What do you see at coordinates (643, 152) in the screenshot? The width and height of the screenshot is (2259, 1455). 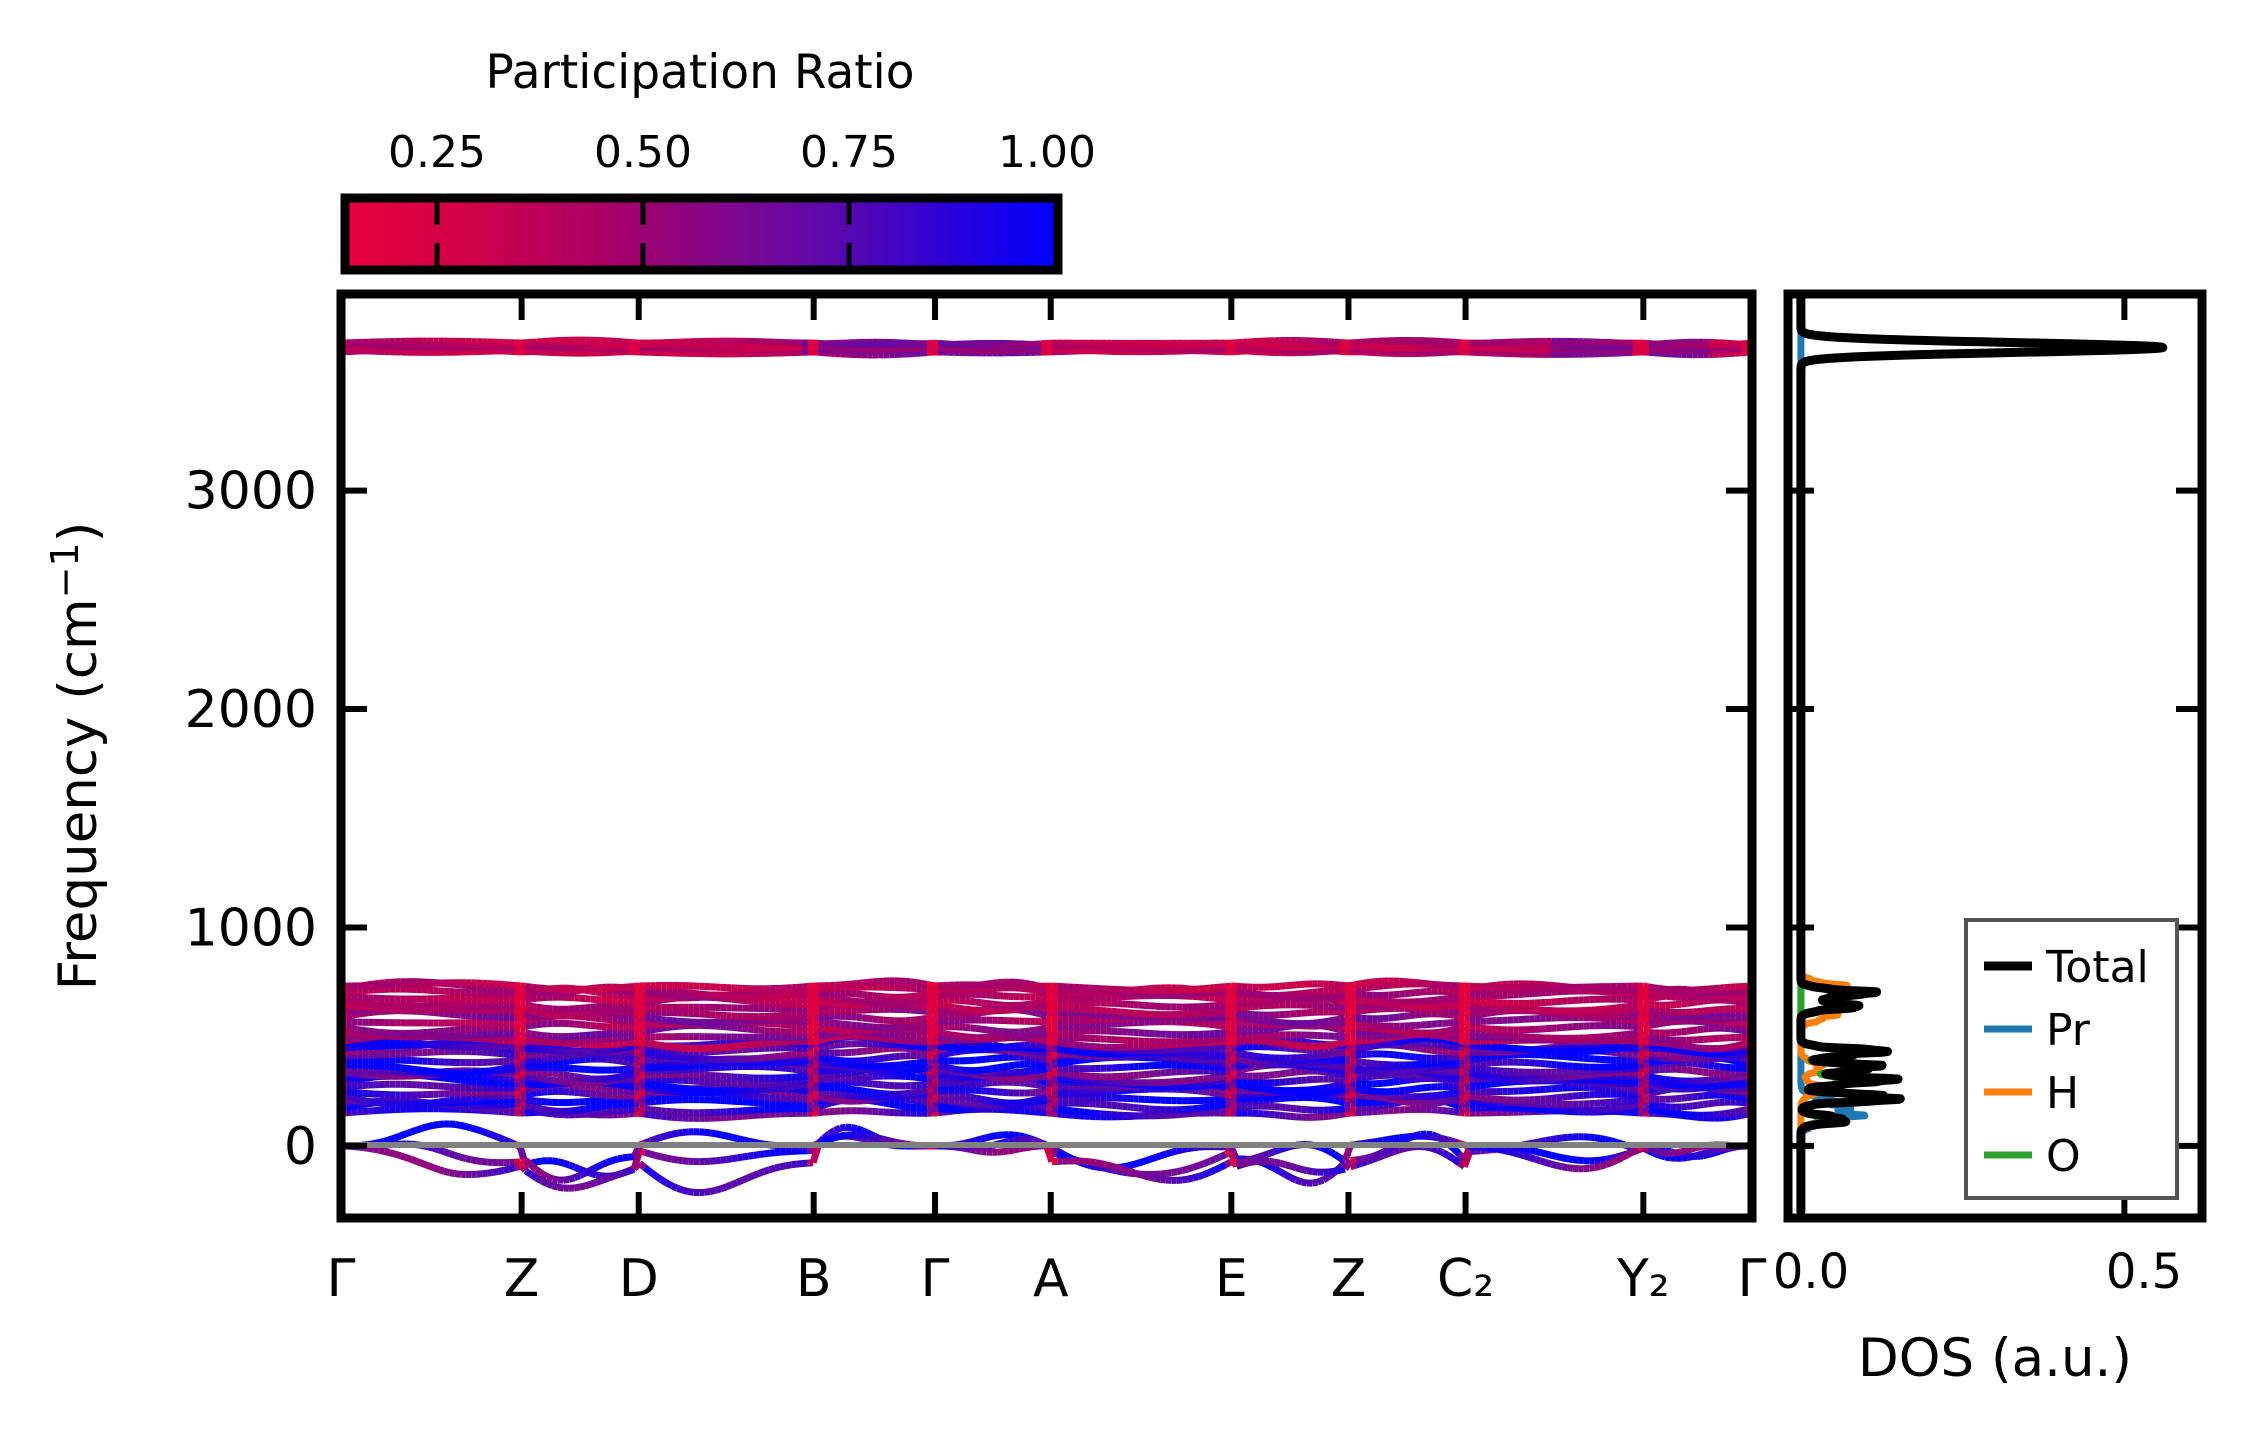 I see `colorbar-tick-label-1: 0.50` at bounding box center [643, 152].